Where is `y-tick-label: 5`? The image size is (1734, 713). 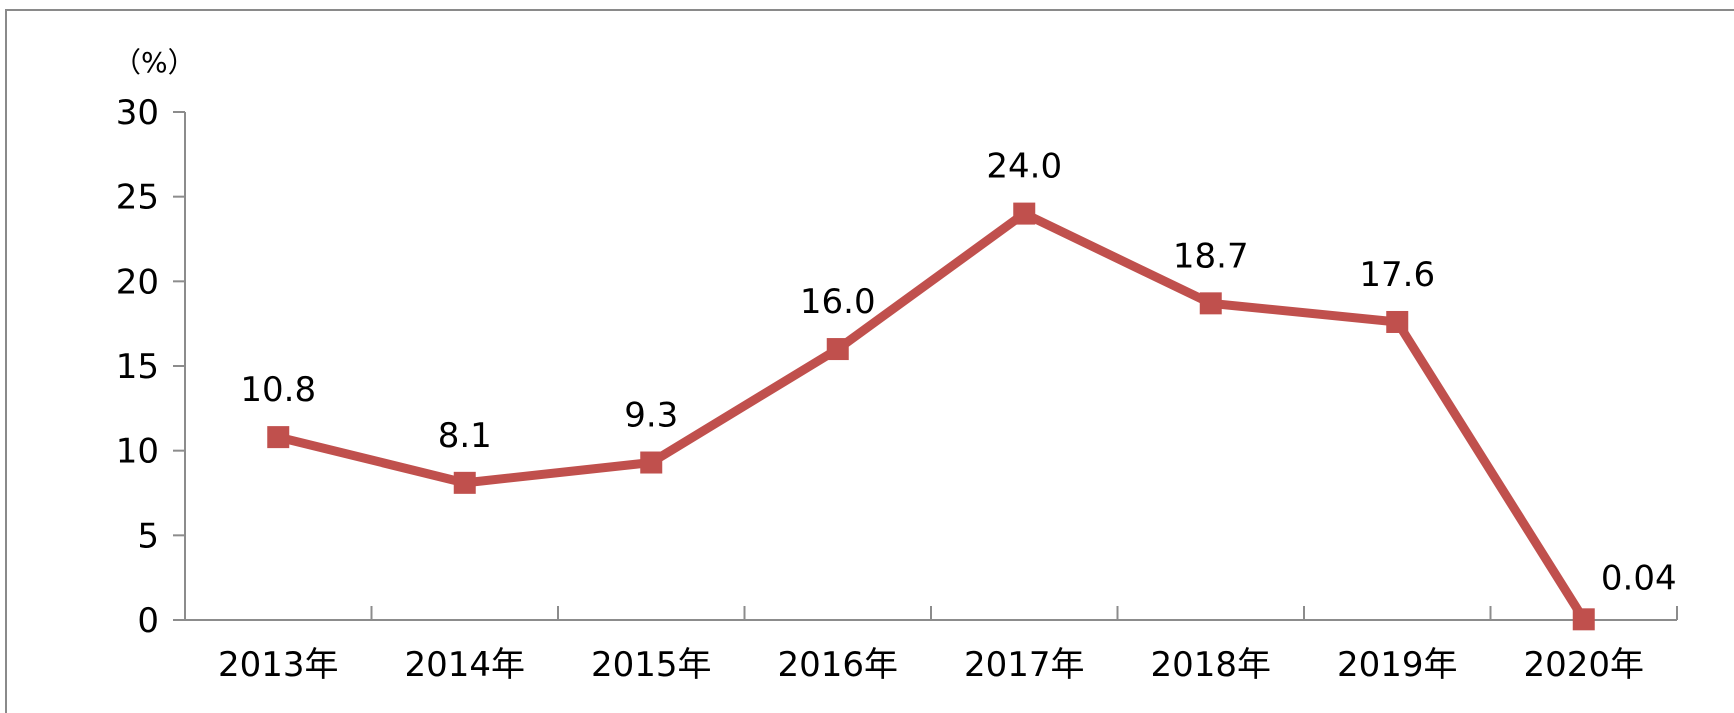 y-tick-label: 5 is located at coordinates (148, 536).